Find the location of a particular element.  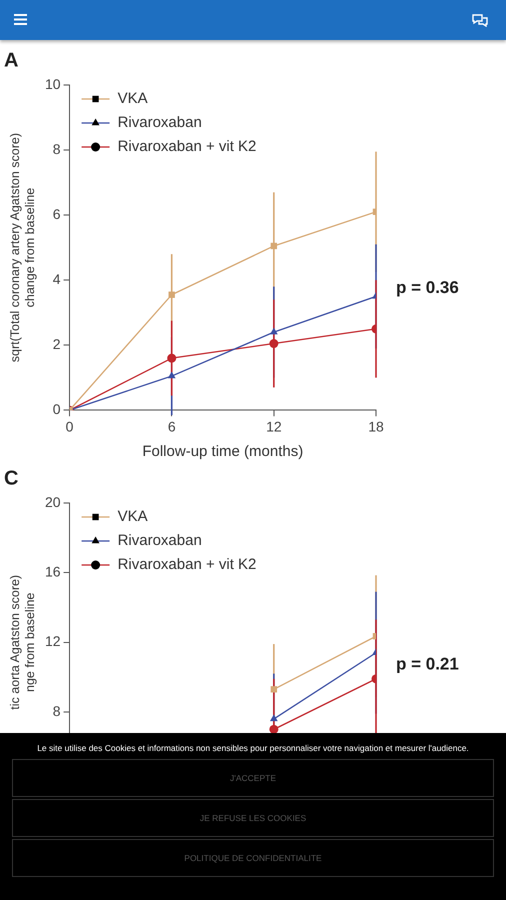

chart-title: C is located at coordinates (11, 479).